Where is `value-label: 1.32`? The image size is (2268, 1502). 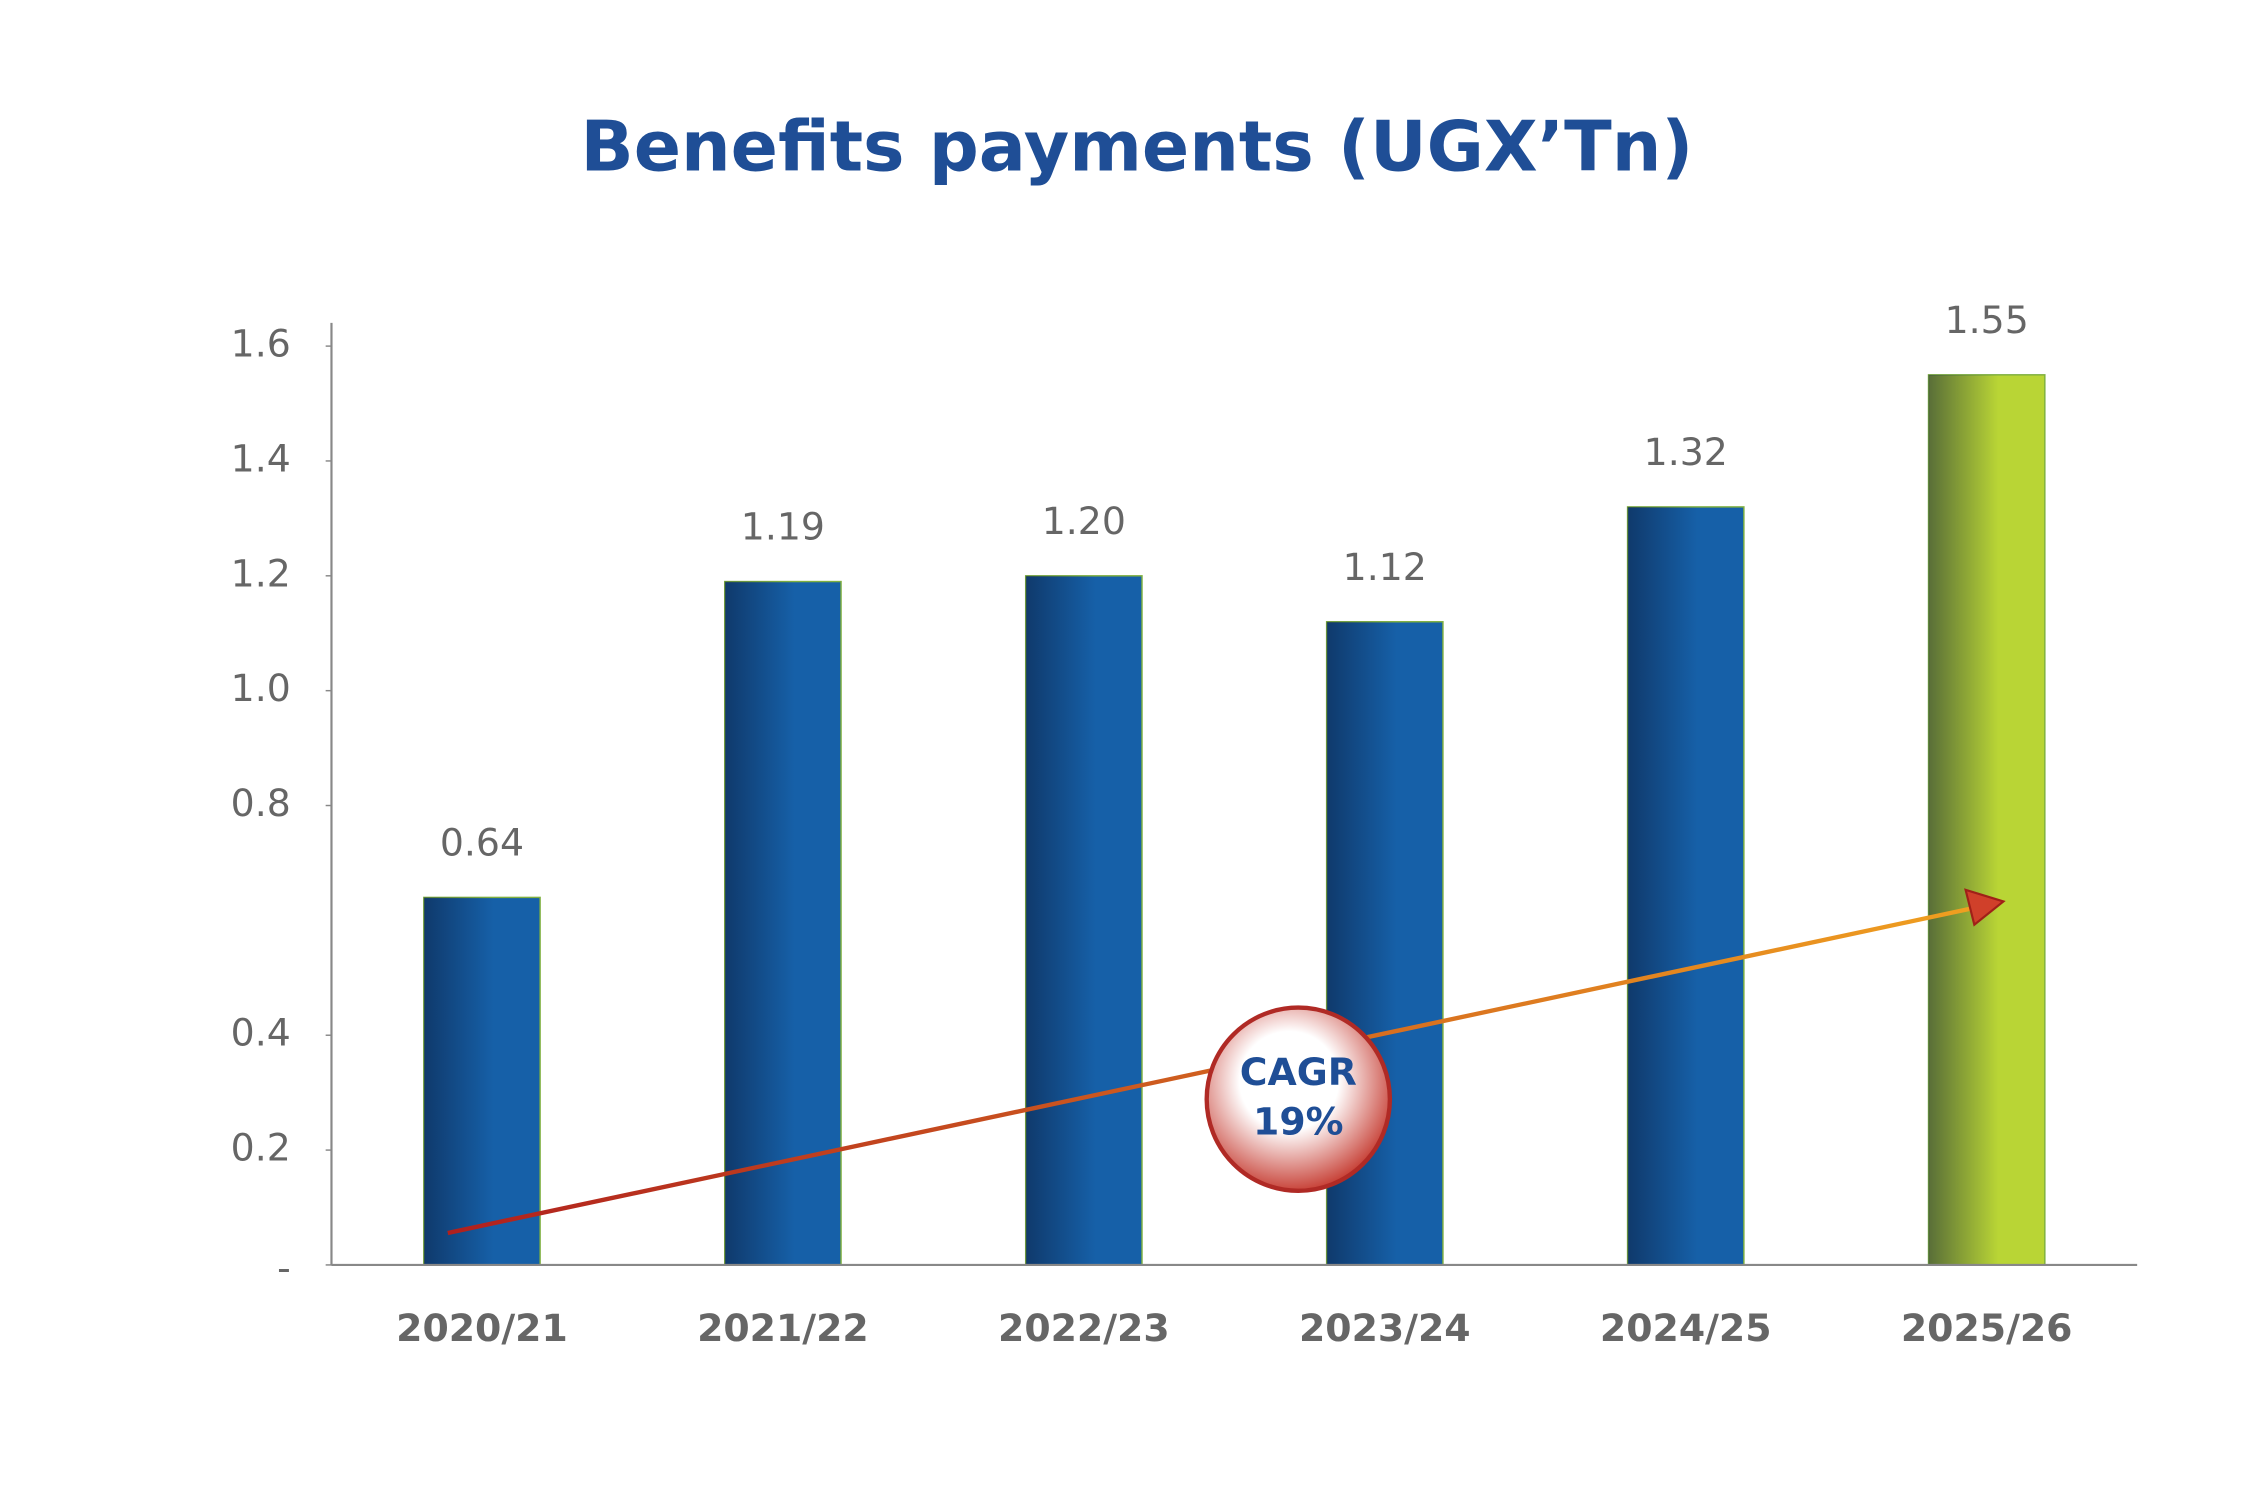
value-label: 1.32 is located at coordinates (1686, 452).